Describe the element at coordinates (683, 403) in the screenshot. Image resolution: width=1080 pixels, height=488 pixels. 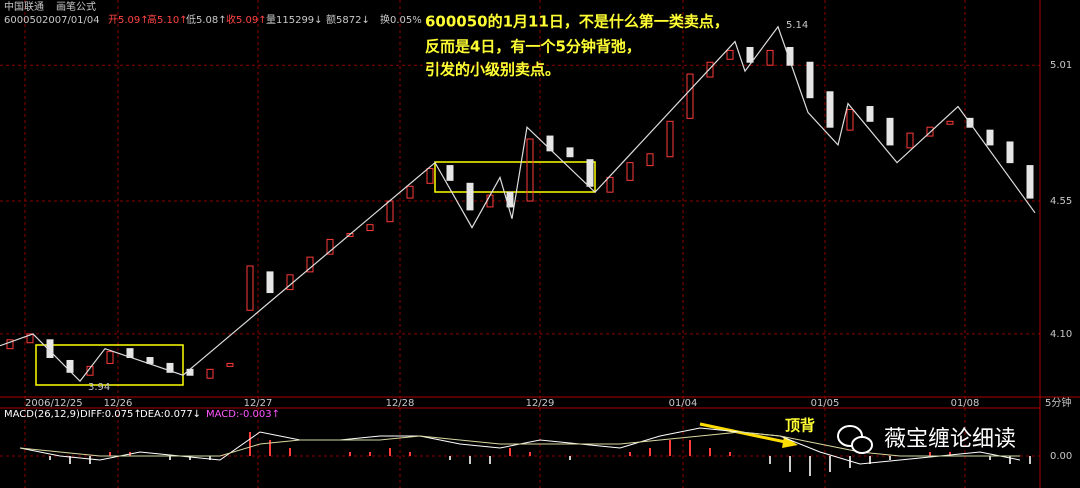
I see `x-tick-label: 01/04` at that location.